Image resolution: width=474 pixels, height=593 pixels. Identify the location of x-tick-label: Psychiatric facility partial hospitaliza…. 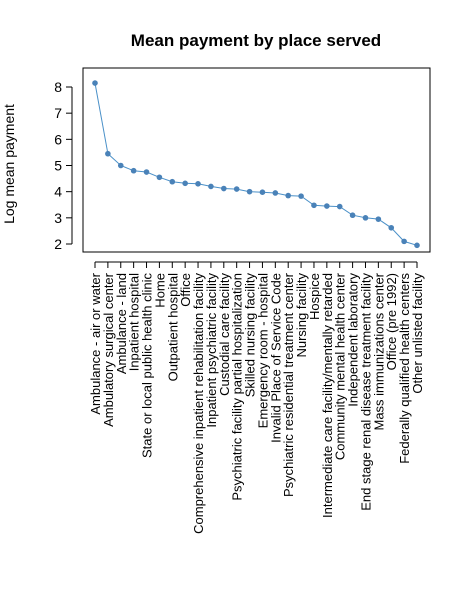
(237, 387).